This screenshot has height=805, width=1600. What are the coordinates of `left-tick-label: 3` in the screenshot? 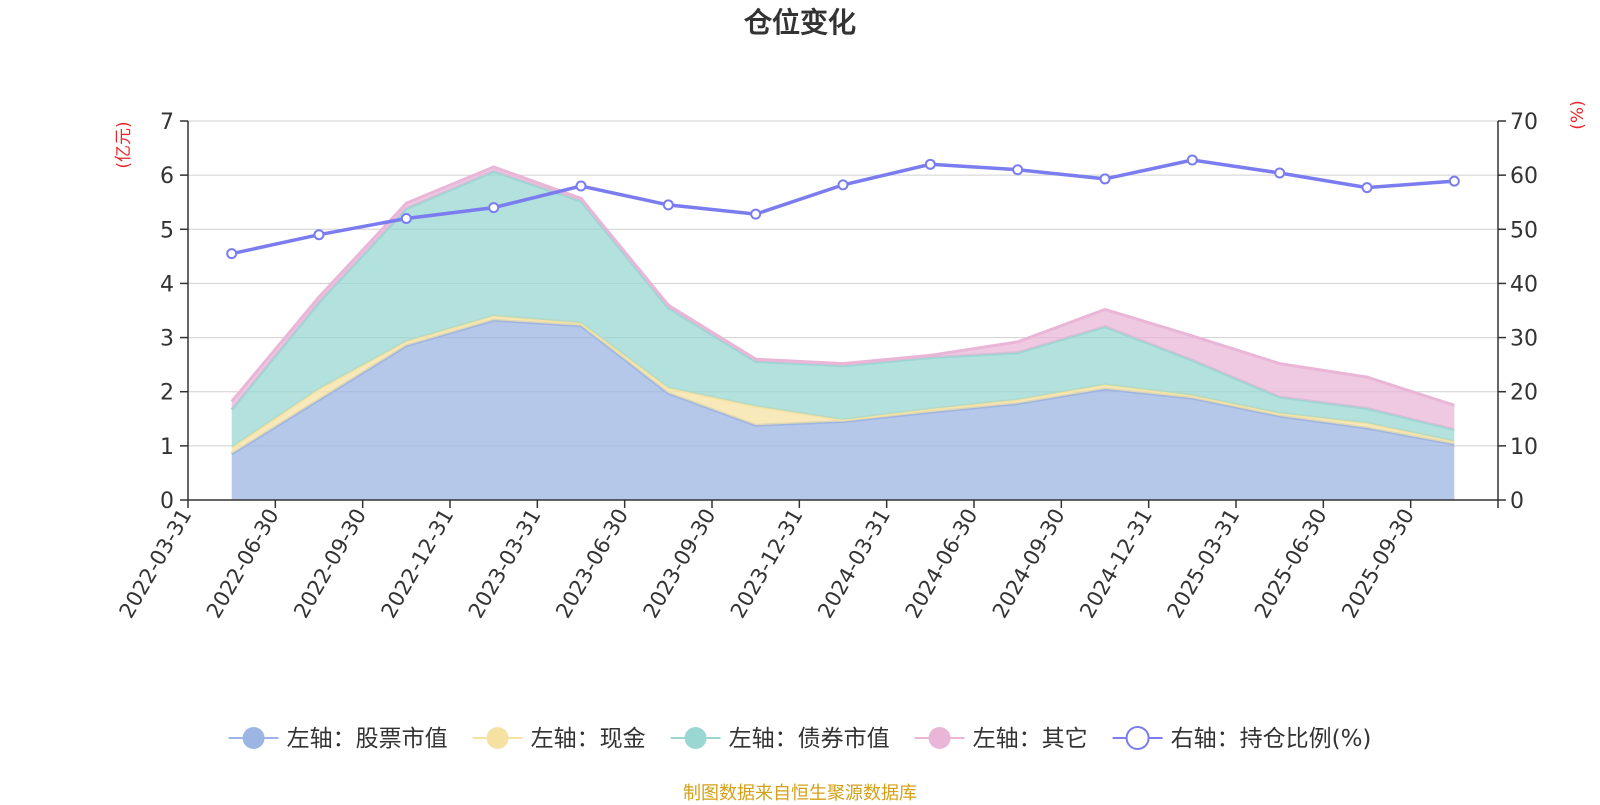 It's located at (167, 339).